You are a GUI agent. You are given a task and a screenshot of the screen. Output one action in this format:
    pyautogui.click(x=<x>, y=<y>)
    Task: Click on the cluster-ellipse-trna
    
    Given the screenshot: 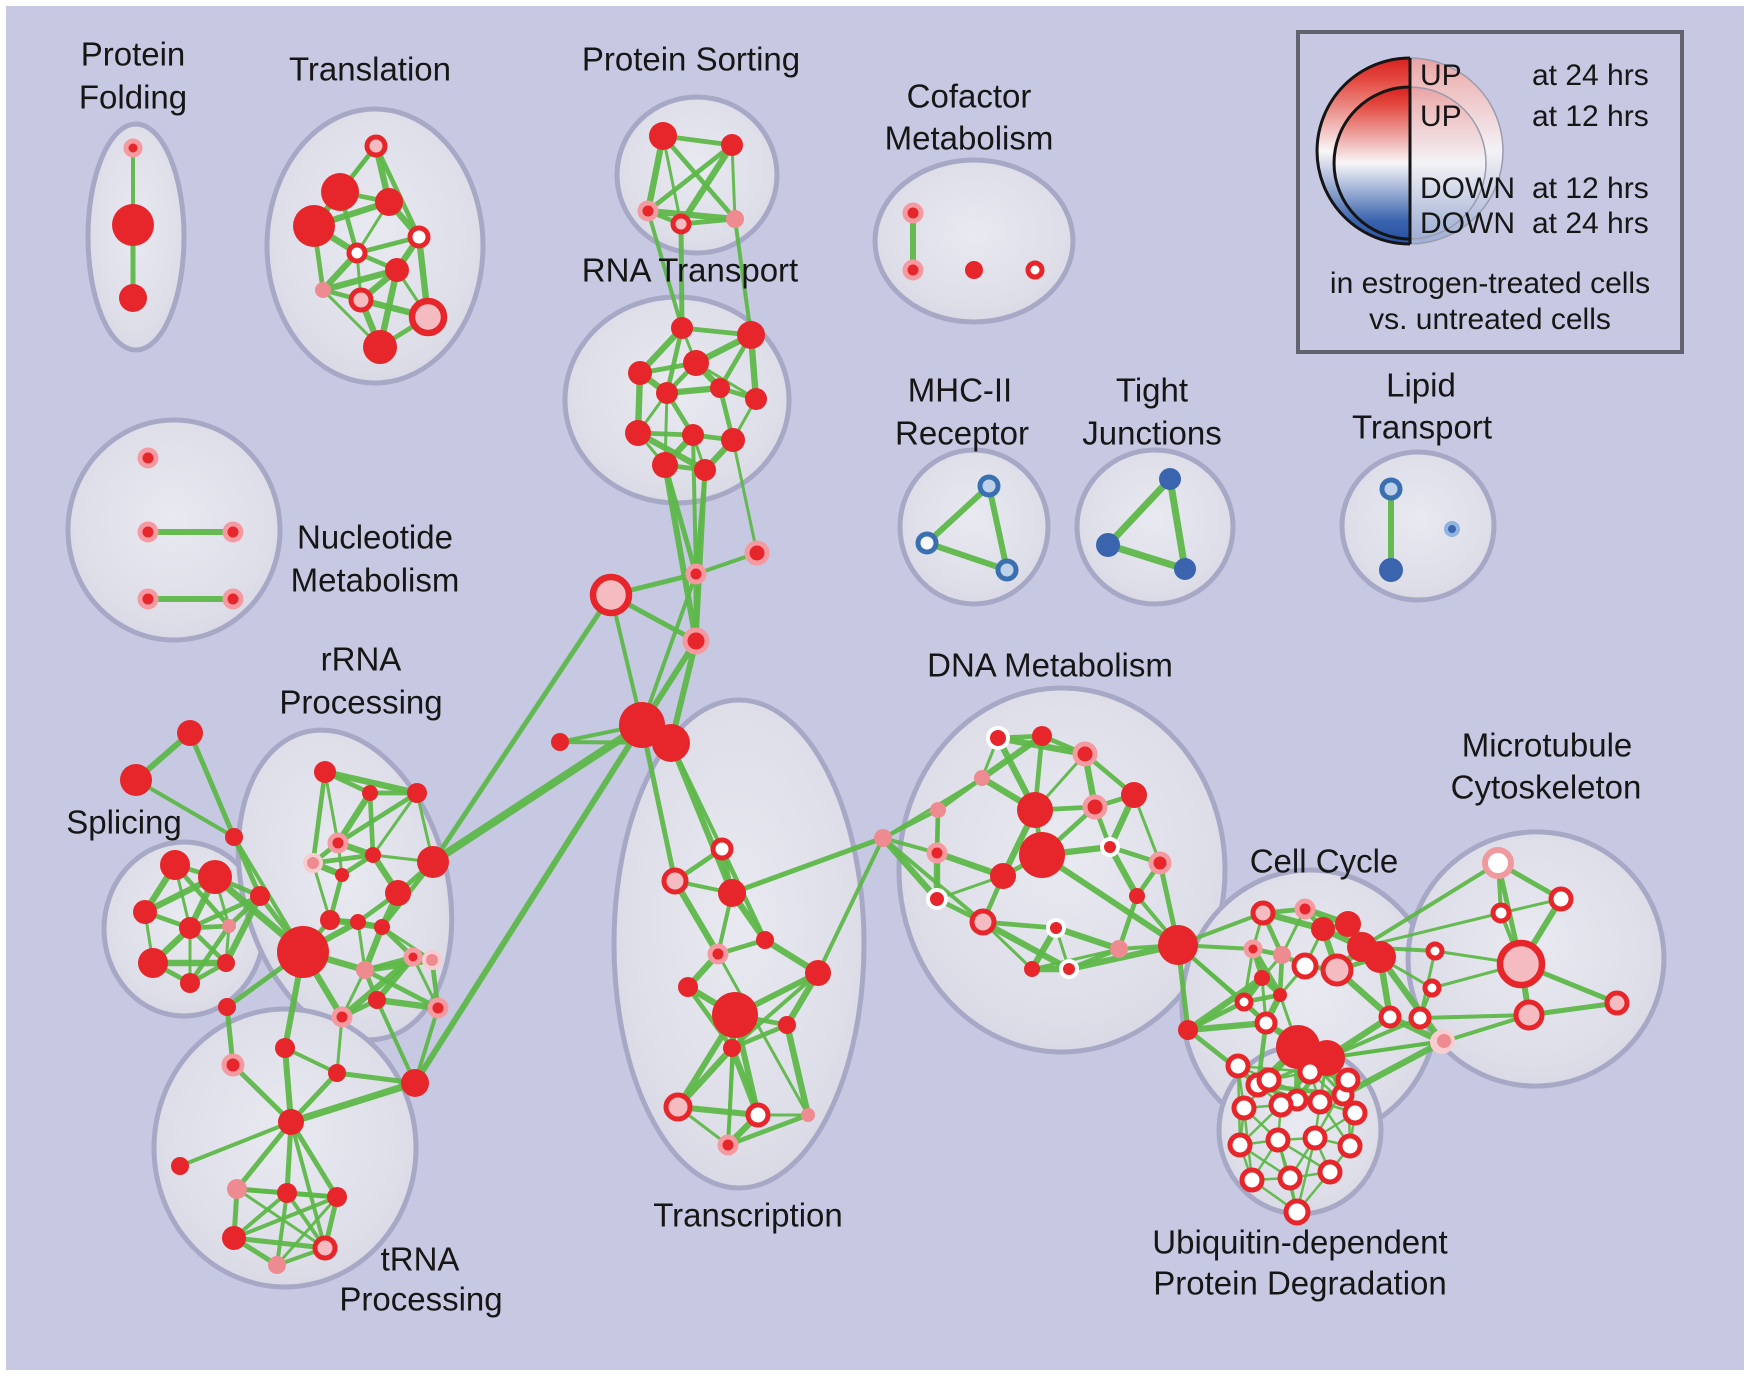 What is the action you would take?
    pyautogui.click(x=285, y=1148)
    